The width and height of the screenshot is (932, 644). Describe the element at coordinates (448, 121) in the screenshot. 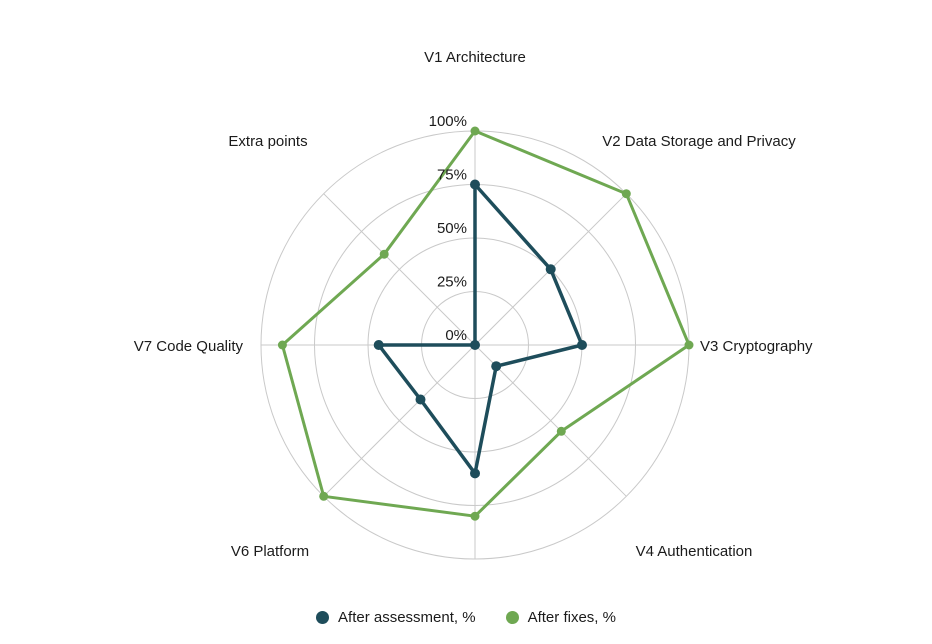

I see `tick-label: 100%` at that location.